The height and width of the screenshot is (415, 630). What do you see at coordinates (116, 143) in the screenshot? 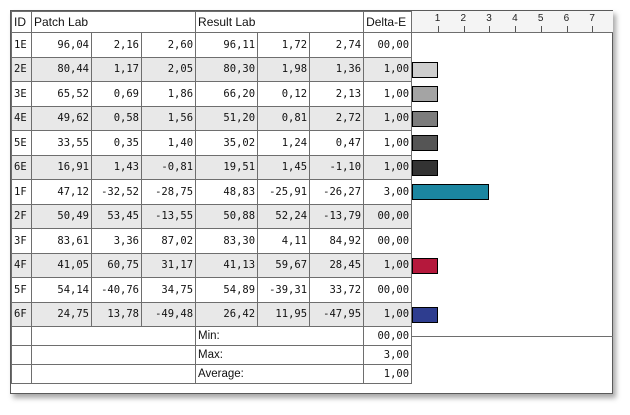
I see `patch-a: 0,35` at bounding box center [116, 143].